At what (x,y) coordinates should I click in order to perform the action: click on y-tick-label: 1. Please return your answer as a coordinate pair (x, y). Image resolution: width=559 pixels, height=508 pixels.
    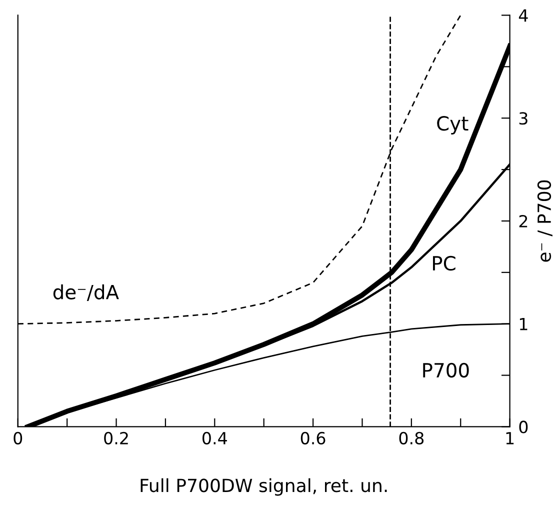
    Looking at the image, I should click on (524, 324).